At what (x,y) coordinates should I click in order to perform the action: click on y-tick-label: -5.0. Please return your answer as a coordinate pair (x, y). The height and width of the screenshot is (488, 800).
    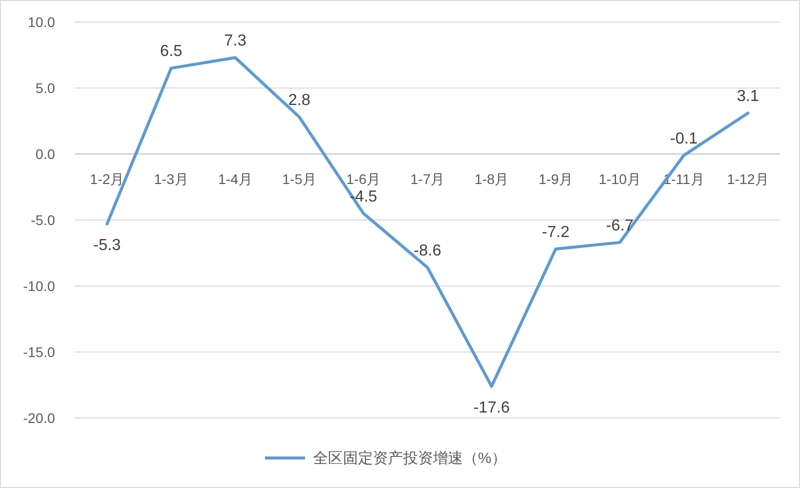
    Looking at the image, I should click on (43, 220).